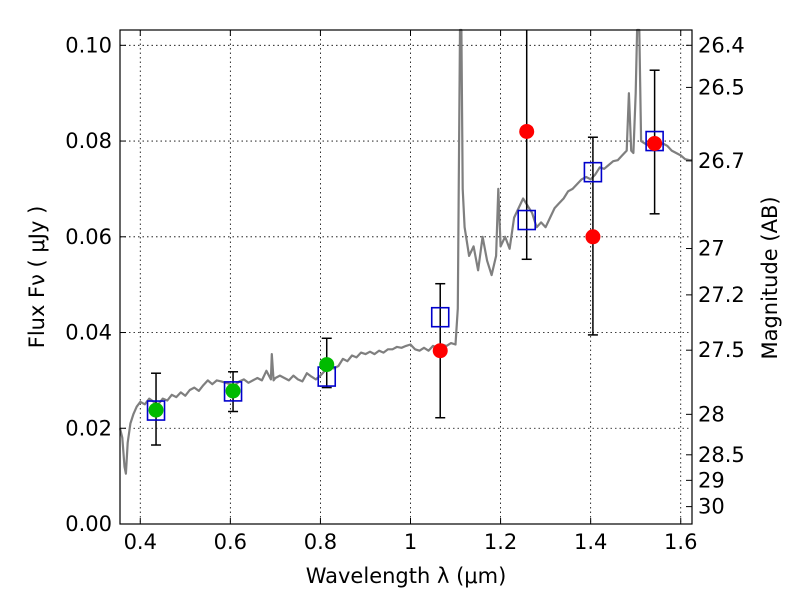  I want to click on y2-axis-title: Magnitude (AB), so click(770, 277).